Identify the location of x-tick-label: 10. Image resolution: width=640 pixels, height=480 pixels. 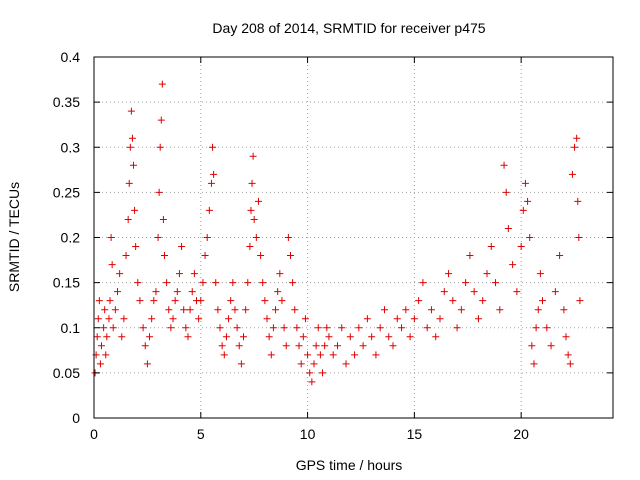
(308, 434).